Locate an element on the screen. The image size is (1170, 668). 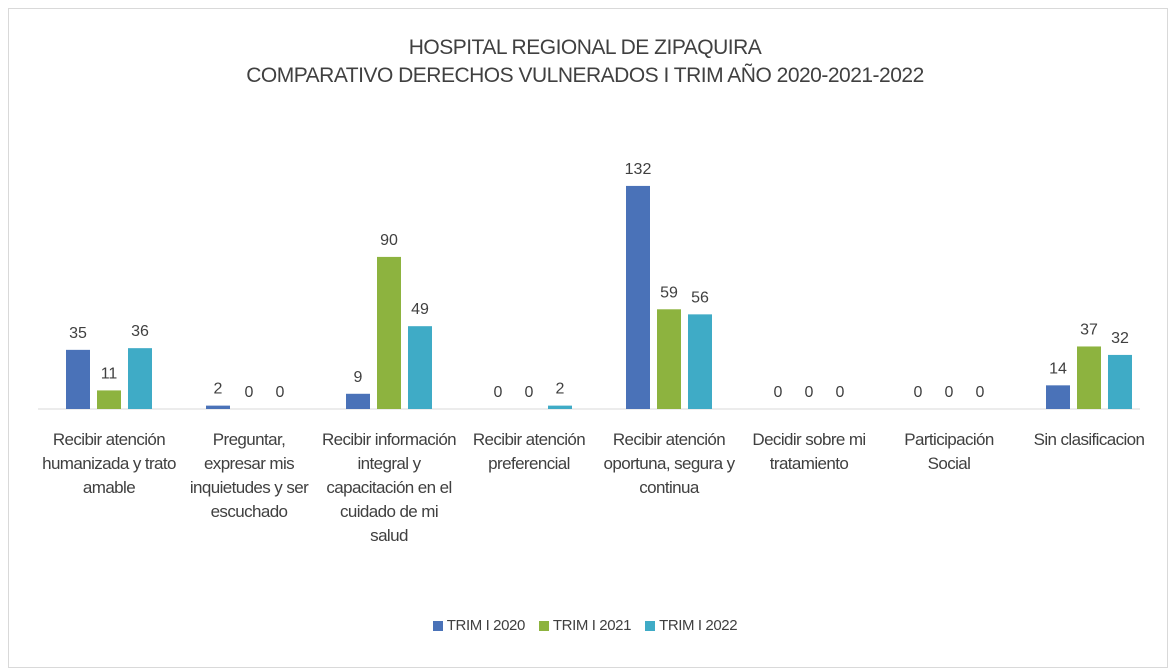
data-label: 56 is located at coordinates (700, 297).